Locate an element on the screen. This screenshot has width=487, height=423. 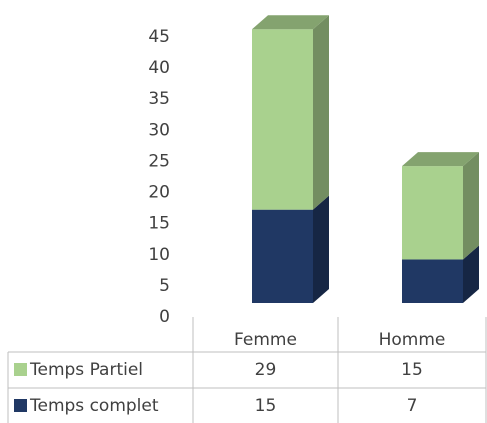
y-tick-label: 25 is located at coordinates (159, 161).